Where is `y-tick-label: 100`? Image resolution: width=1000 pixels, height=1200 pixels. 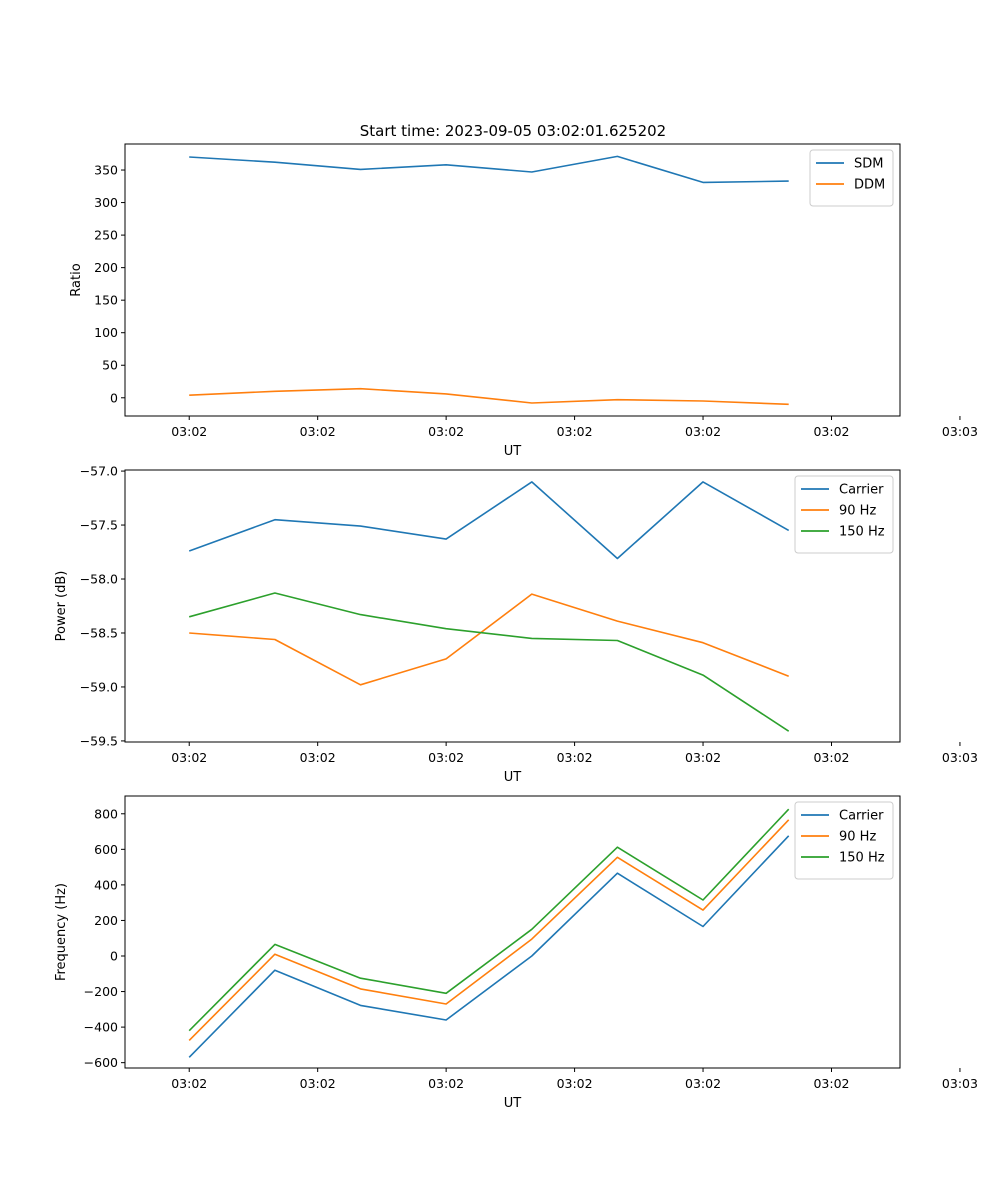
y-tick-label: 100 is located at coordinates (106, 332).